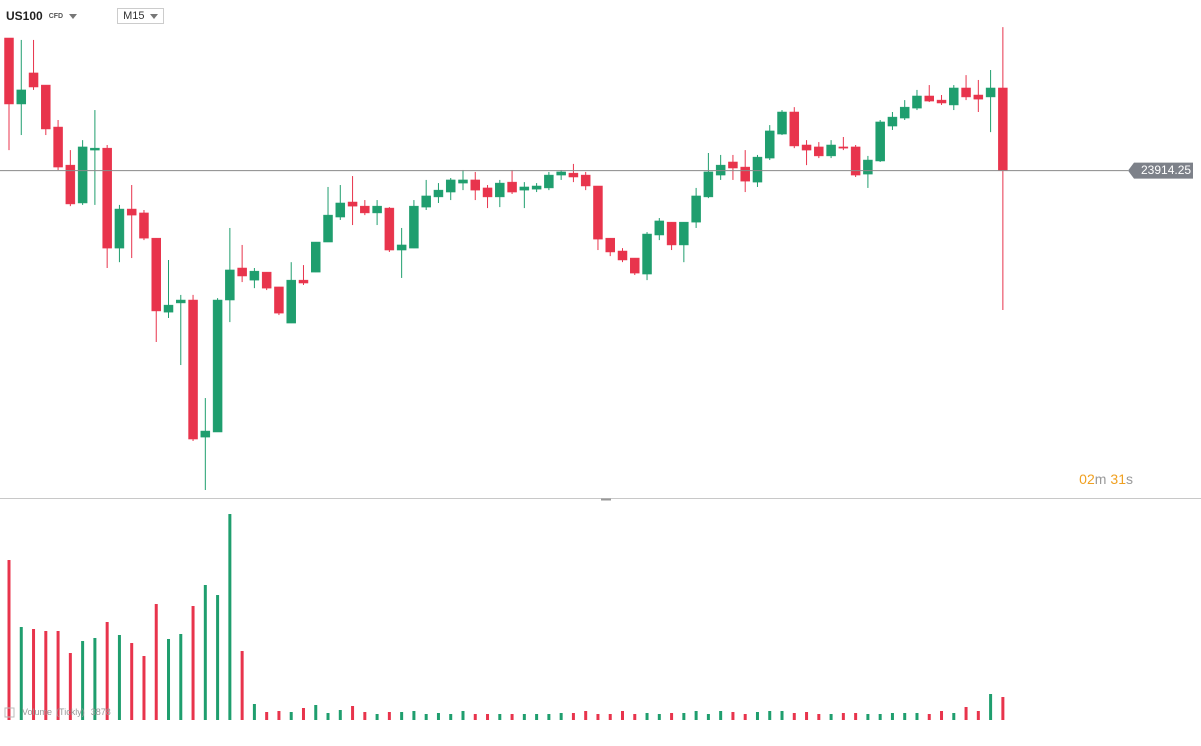  I want to click on symbol: US100, so click(24, 16).